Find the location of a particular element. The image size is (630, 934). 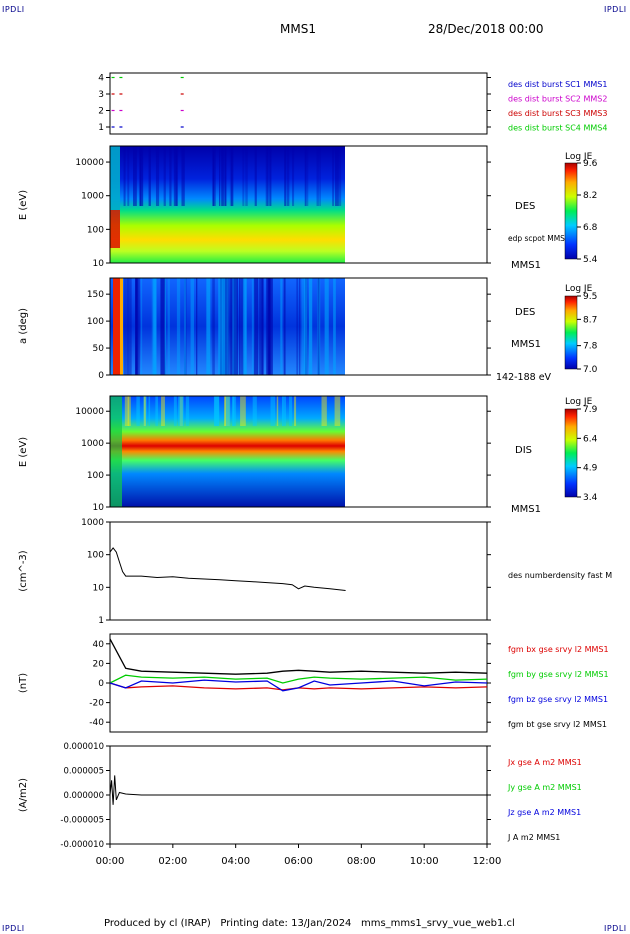

density-legend: des numberdensity fast M is located at coordinates (560, 575).